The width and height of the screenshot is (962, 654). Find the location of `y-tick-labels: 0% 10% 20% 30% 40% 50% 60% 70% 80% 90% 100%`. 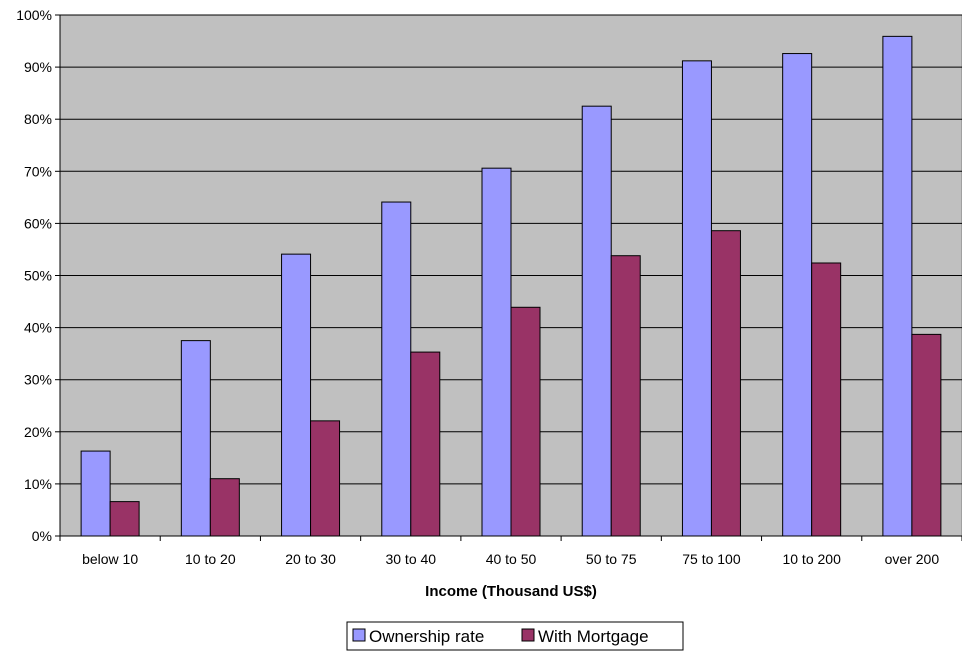

y-tick-labels: 0% 10% 20% 30% 40% 50% 60% 70% 80% 90% 100% is located at coordinates (34, 275).